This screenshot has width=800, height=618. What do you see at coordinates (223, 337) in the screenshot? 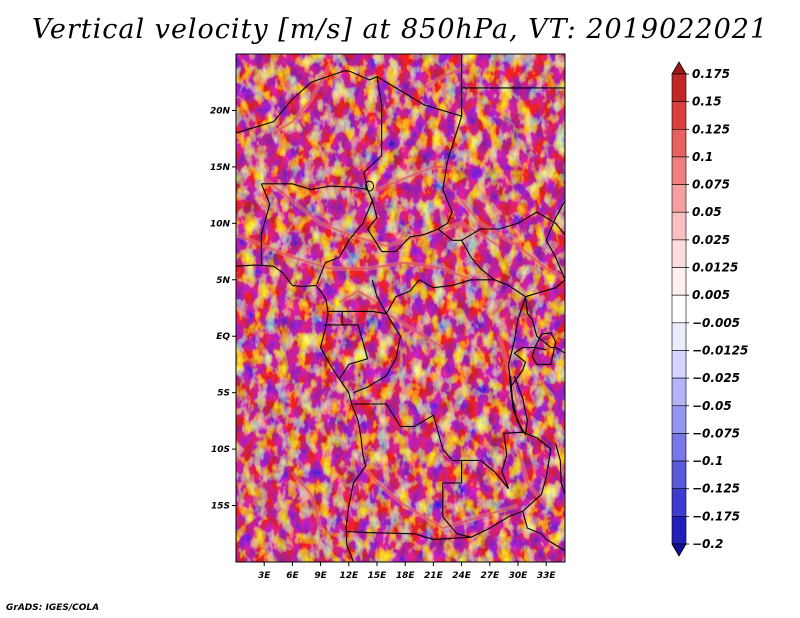
I see `y-tick-label: EQ` at bounding box center [223, 337].